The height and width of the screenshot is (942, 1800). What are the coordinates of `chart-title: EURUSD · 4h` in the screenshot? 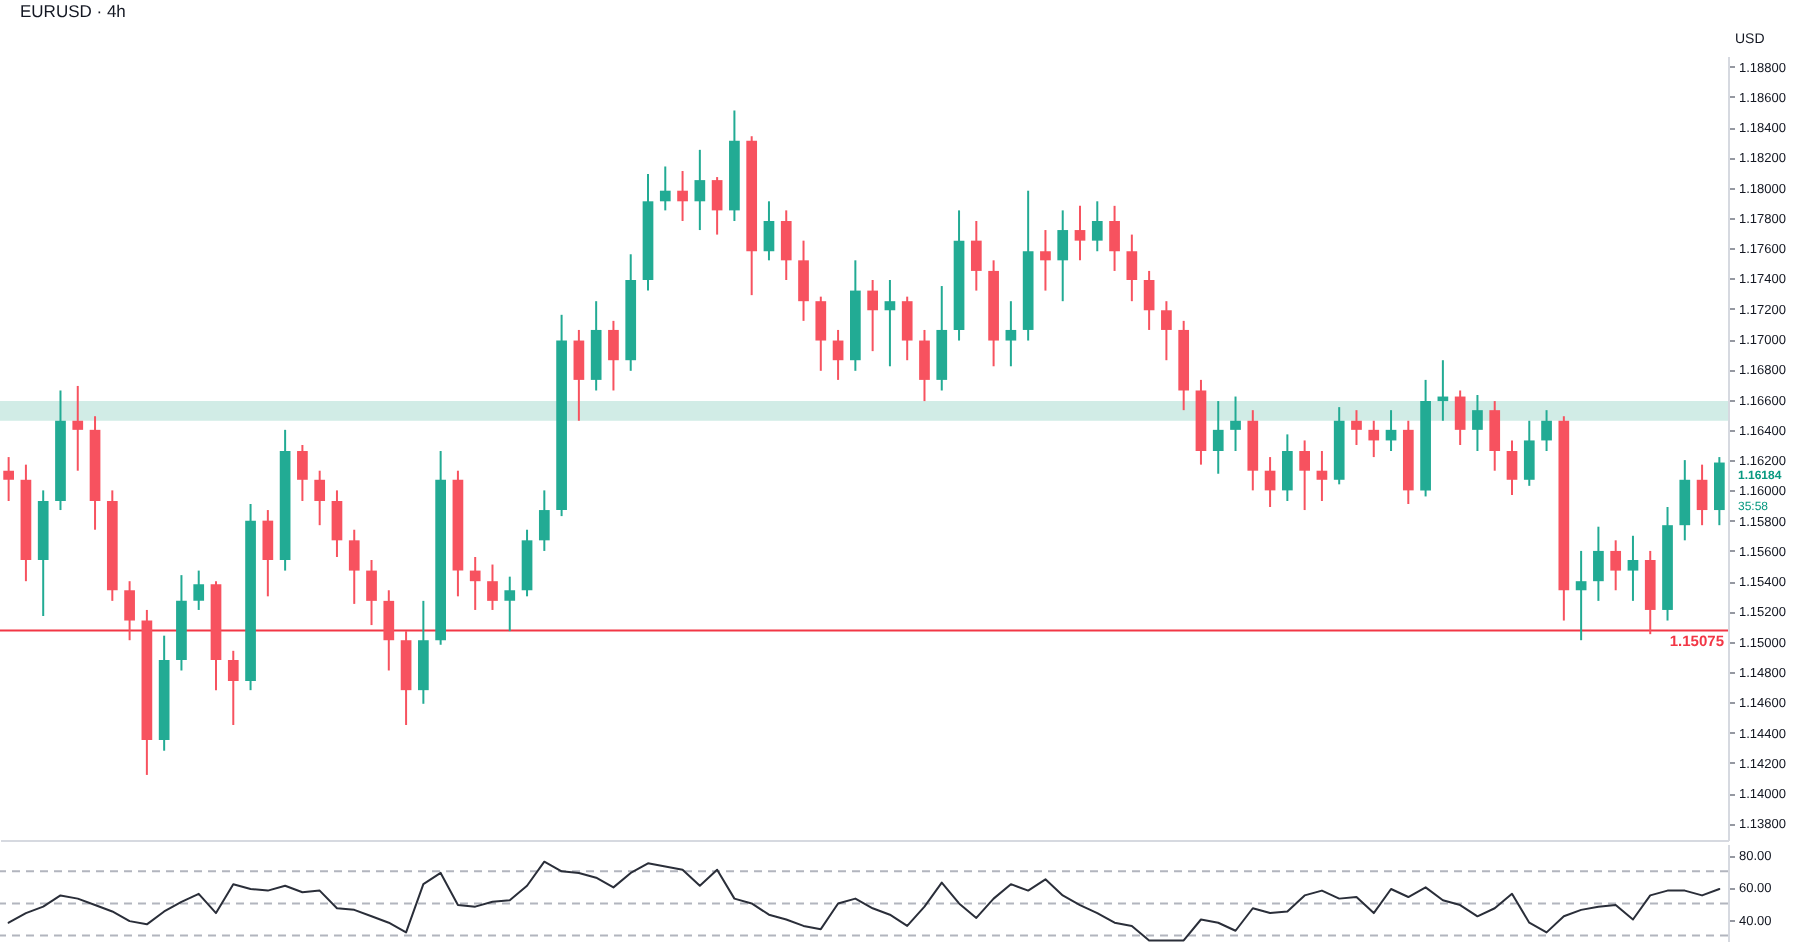 It's located at (73, 11).